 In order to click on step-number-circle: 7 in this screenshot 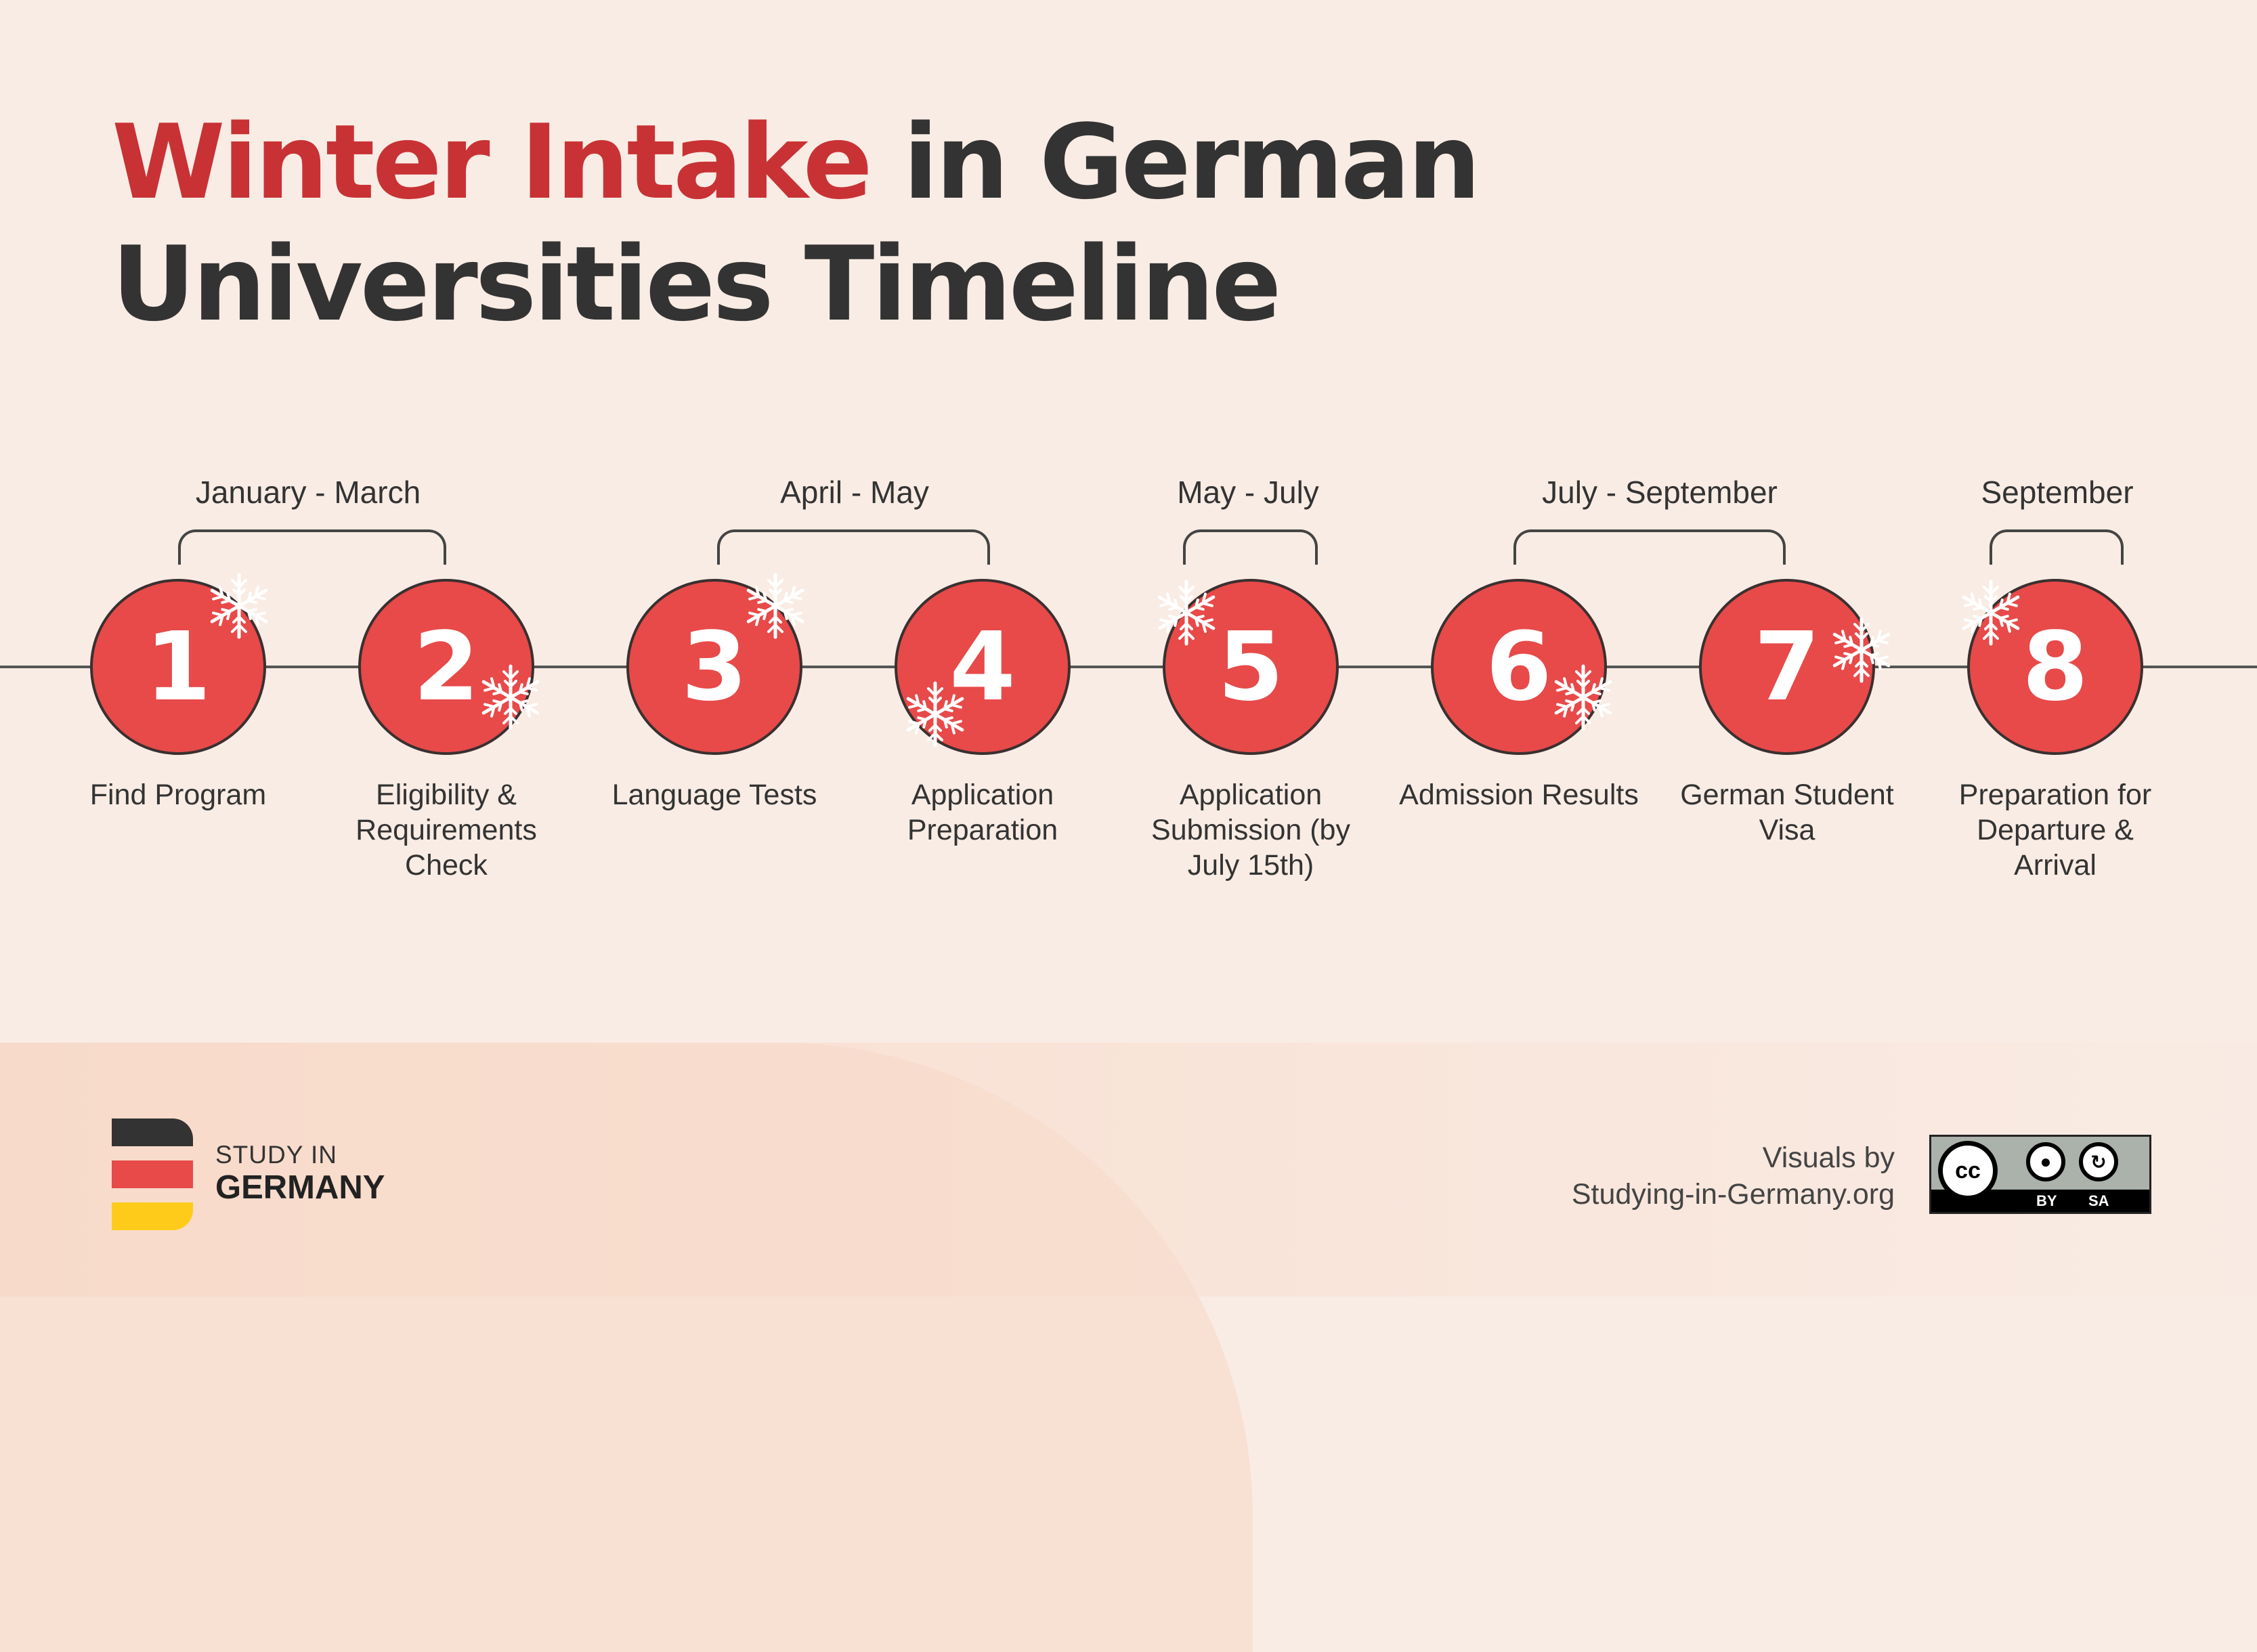, I will do `click(1787, 667)`.